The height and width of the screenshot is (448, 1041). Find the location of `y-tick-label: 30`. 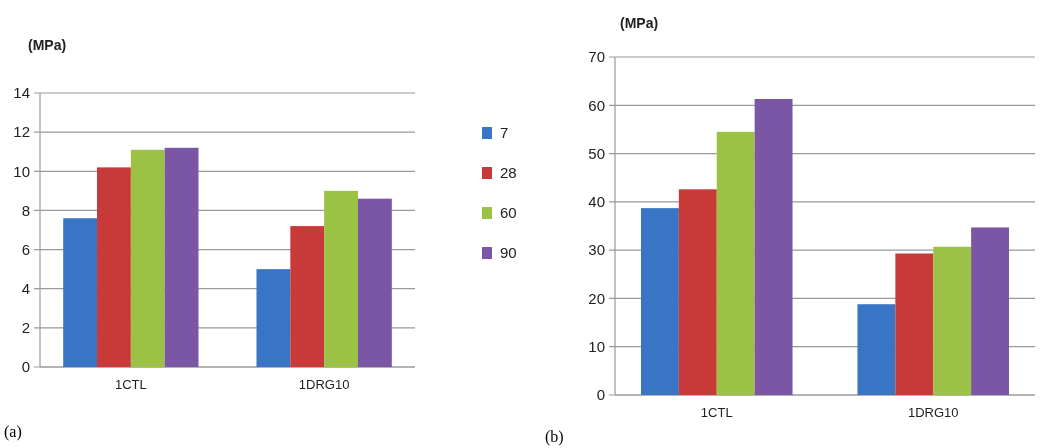

y-tick-label: 30 is located at coordinates (596, 250).